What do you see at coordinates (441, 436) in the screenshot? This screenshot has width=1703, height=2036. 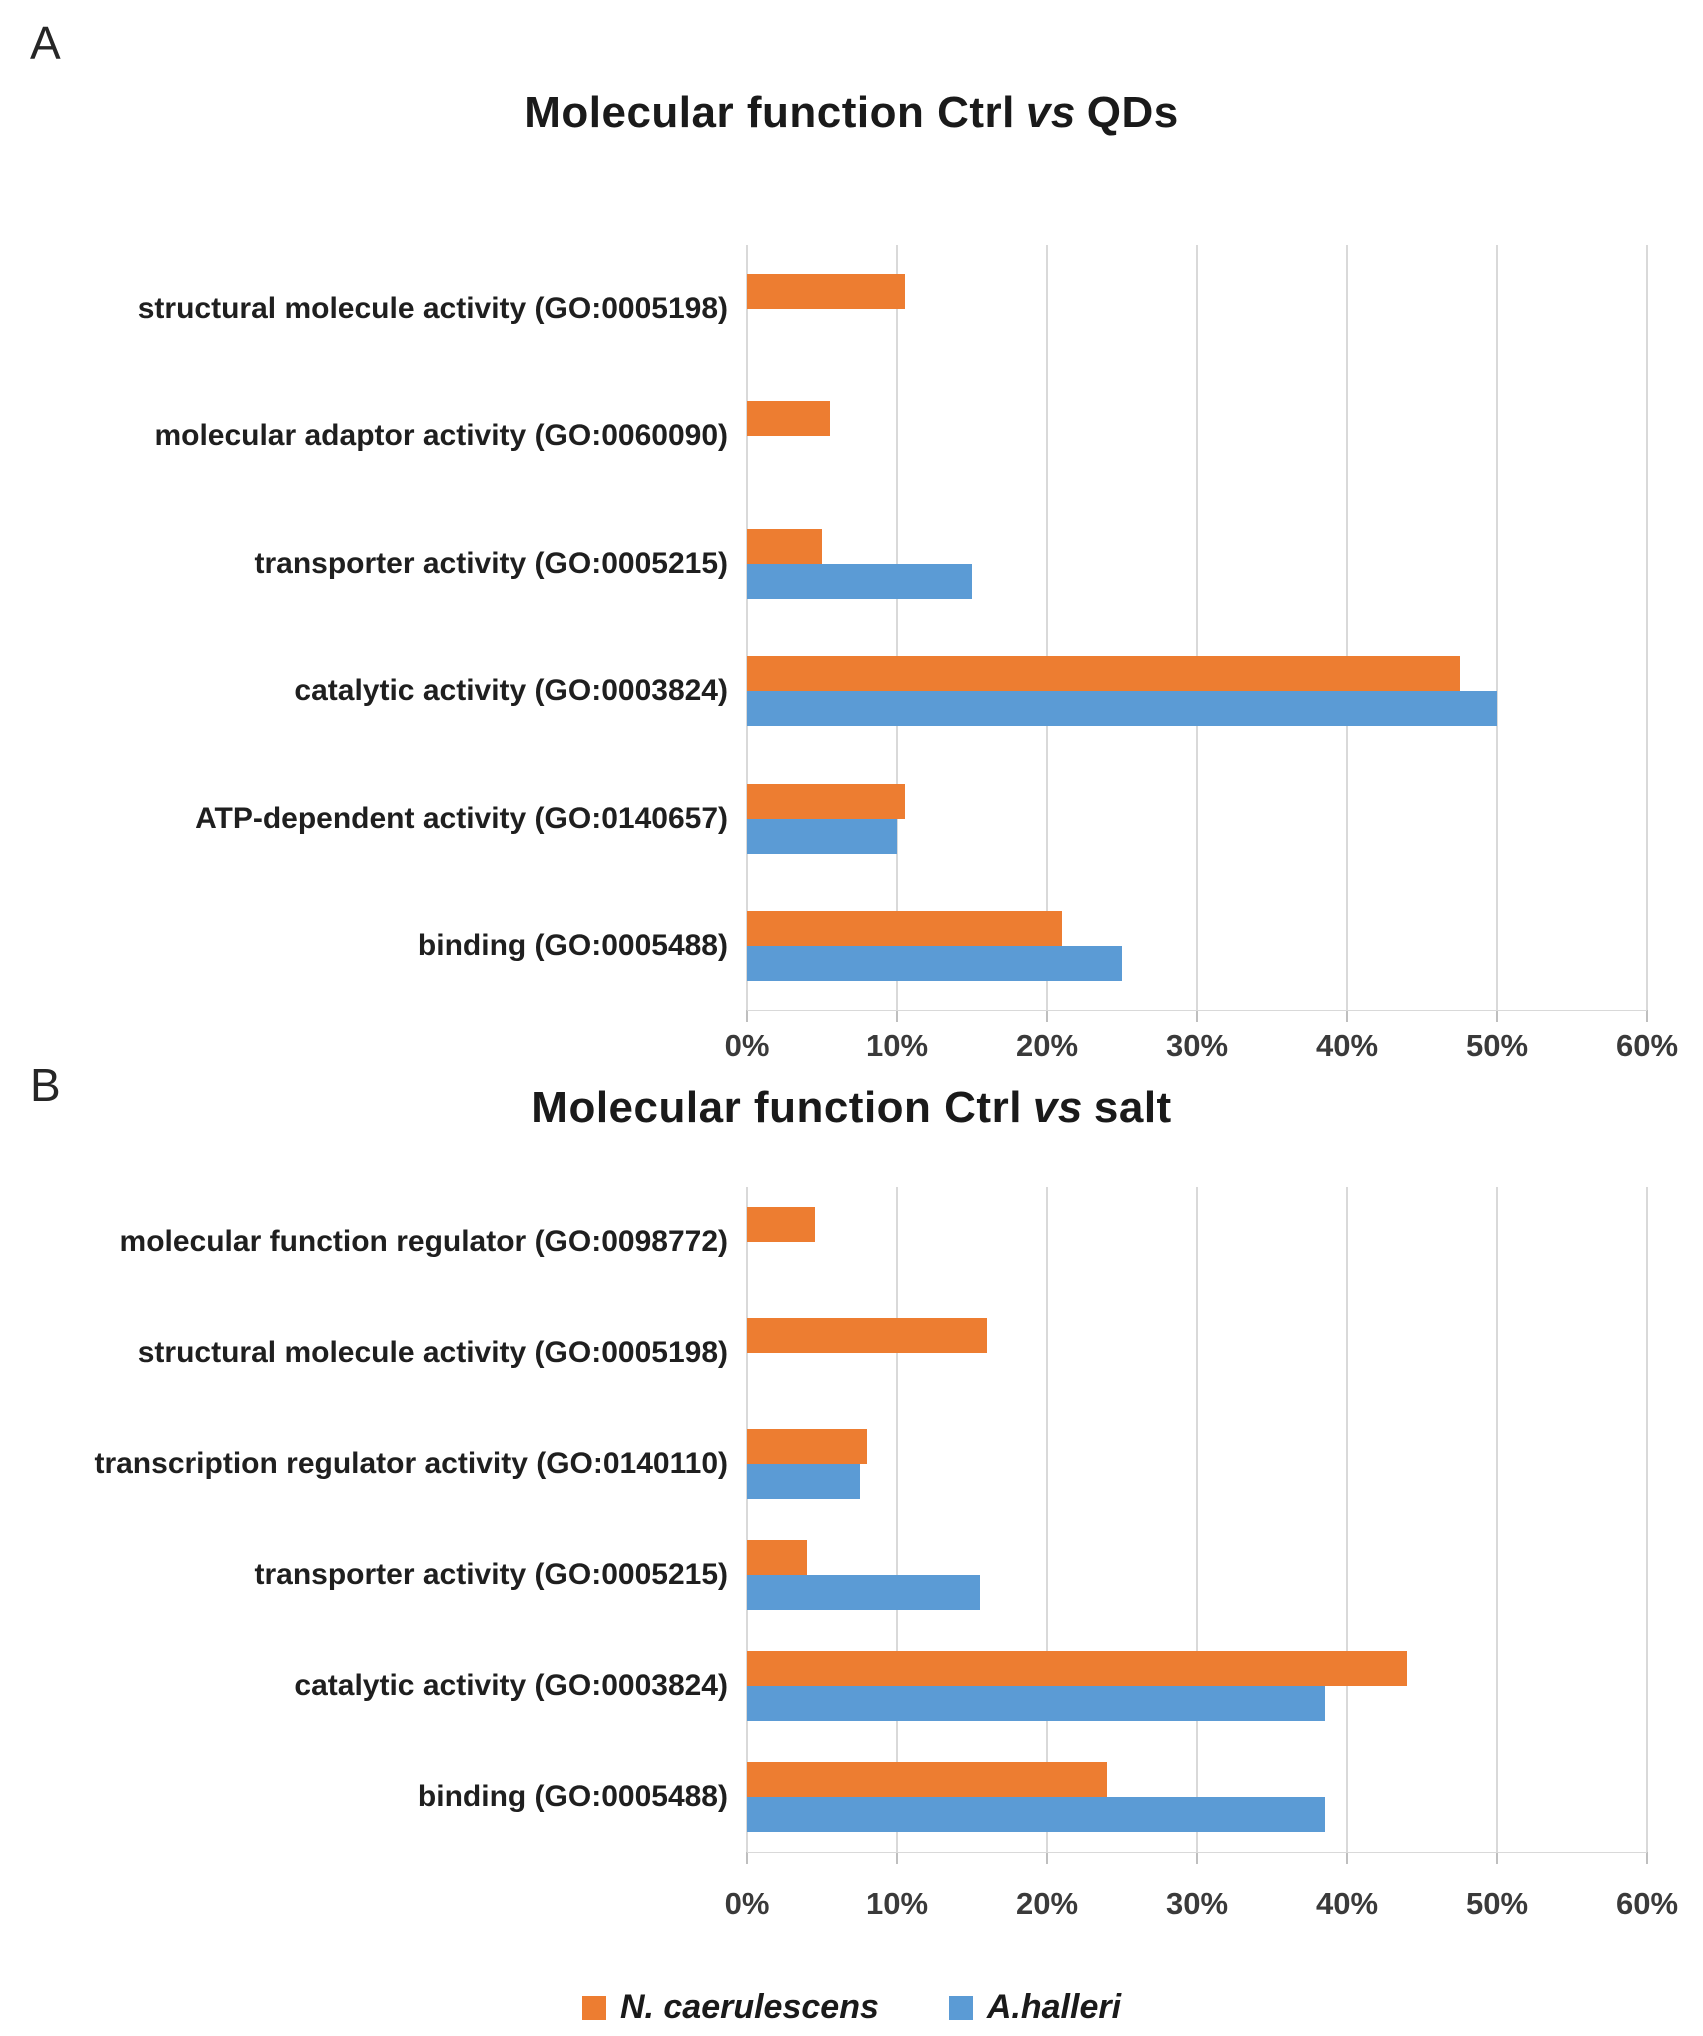 I see `category-label: molecular adaptor activity (GO:0060090)` at bounding box center [441, 436].